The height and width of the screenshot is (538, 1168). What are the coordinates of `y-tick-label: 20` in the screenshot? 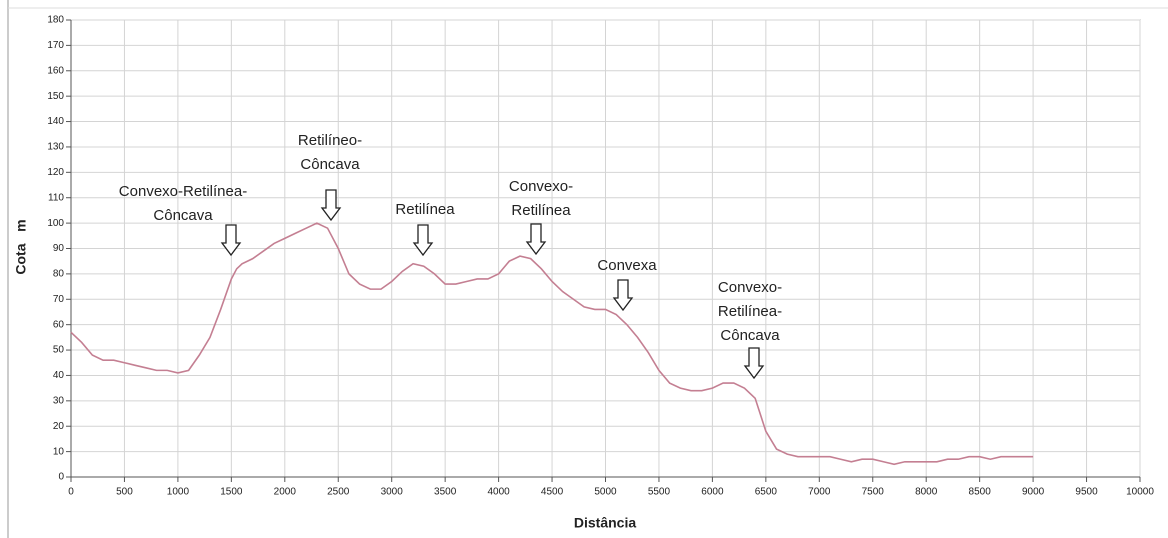 It's located at (59, 426).